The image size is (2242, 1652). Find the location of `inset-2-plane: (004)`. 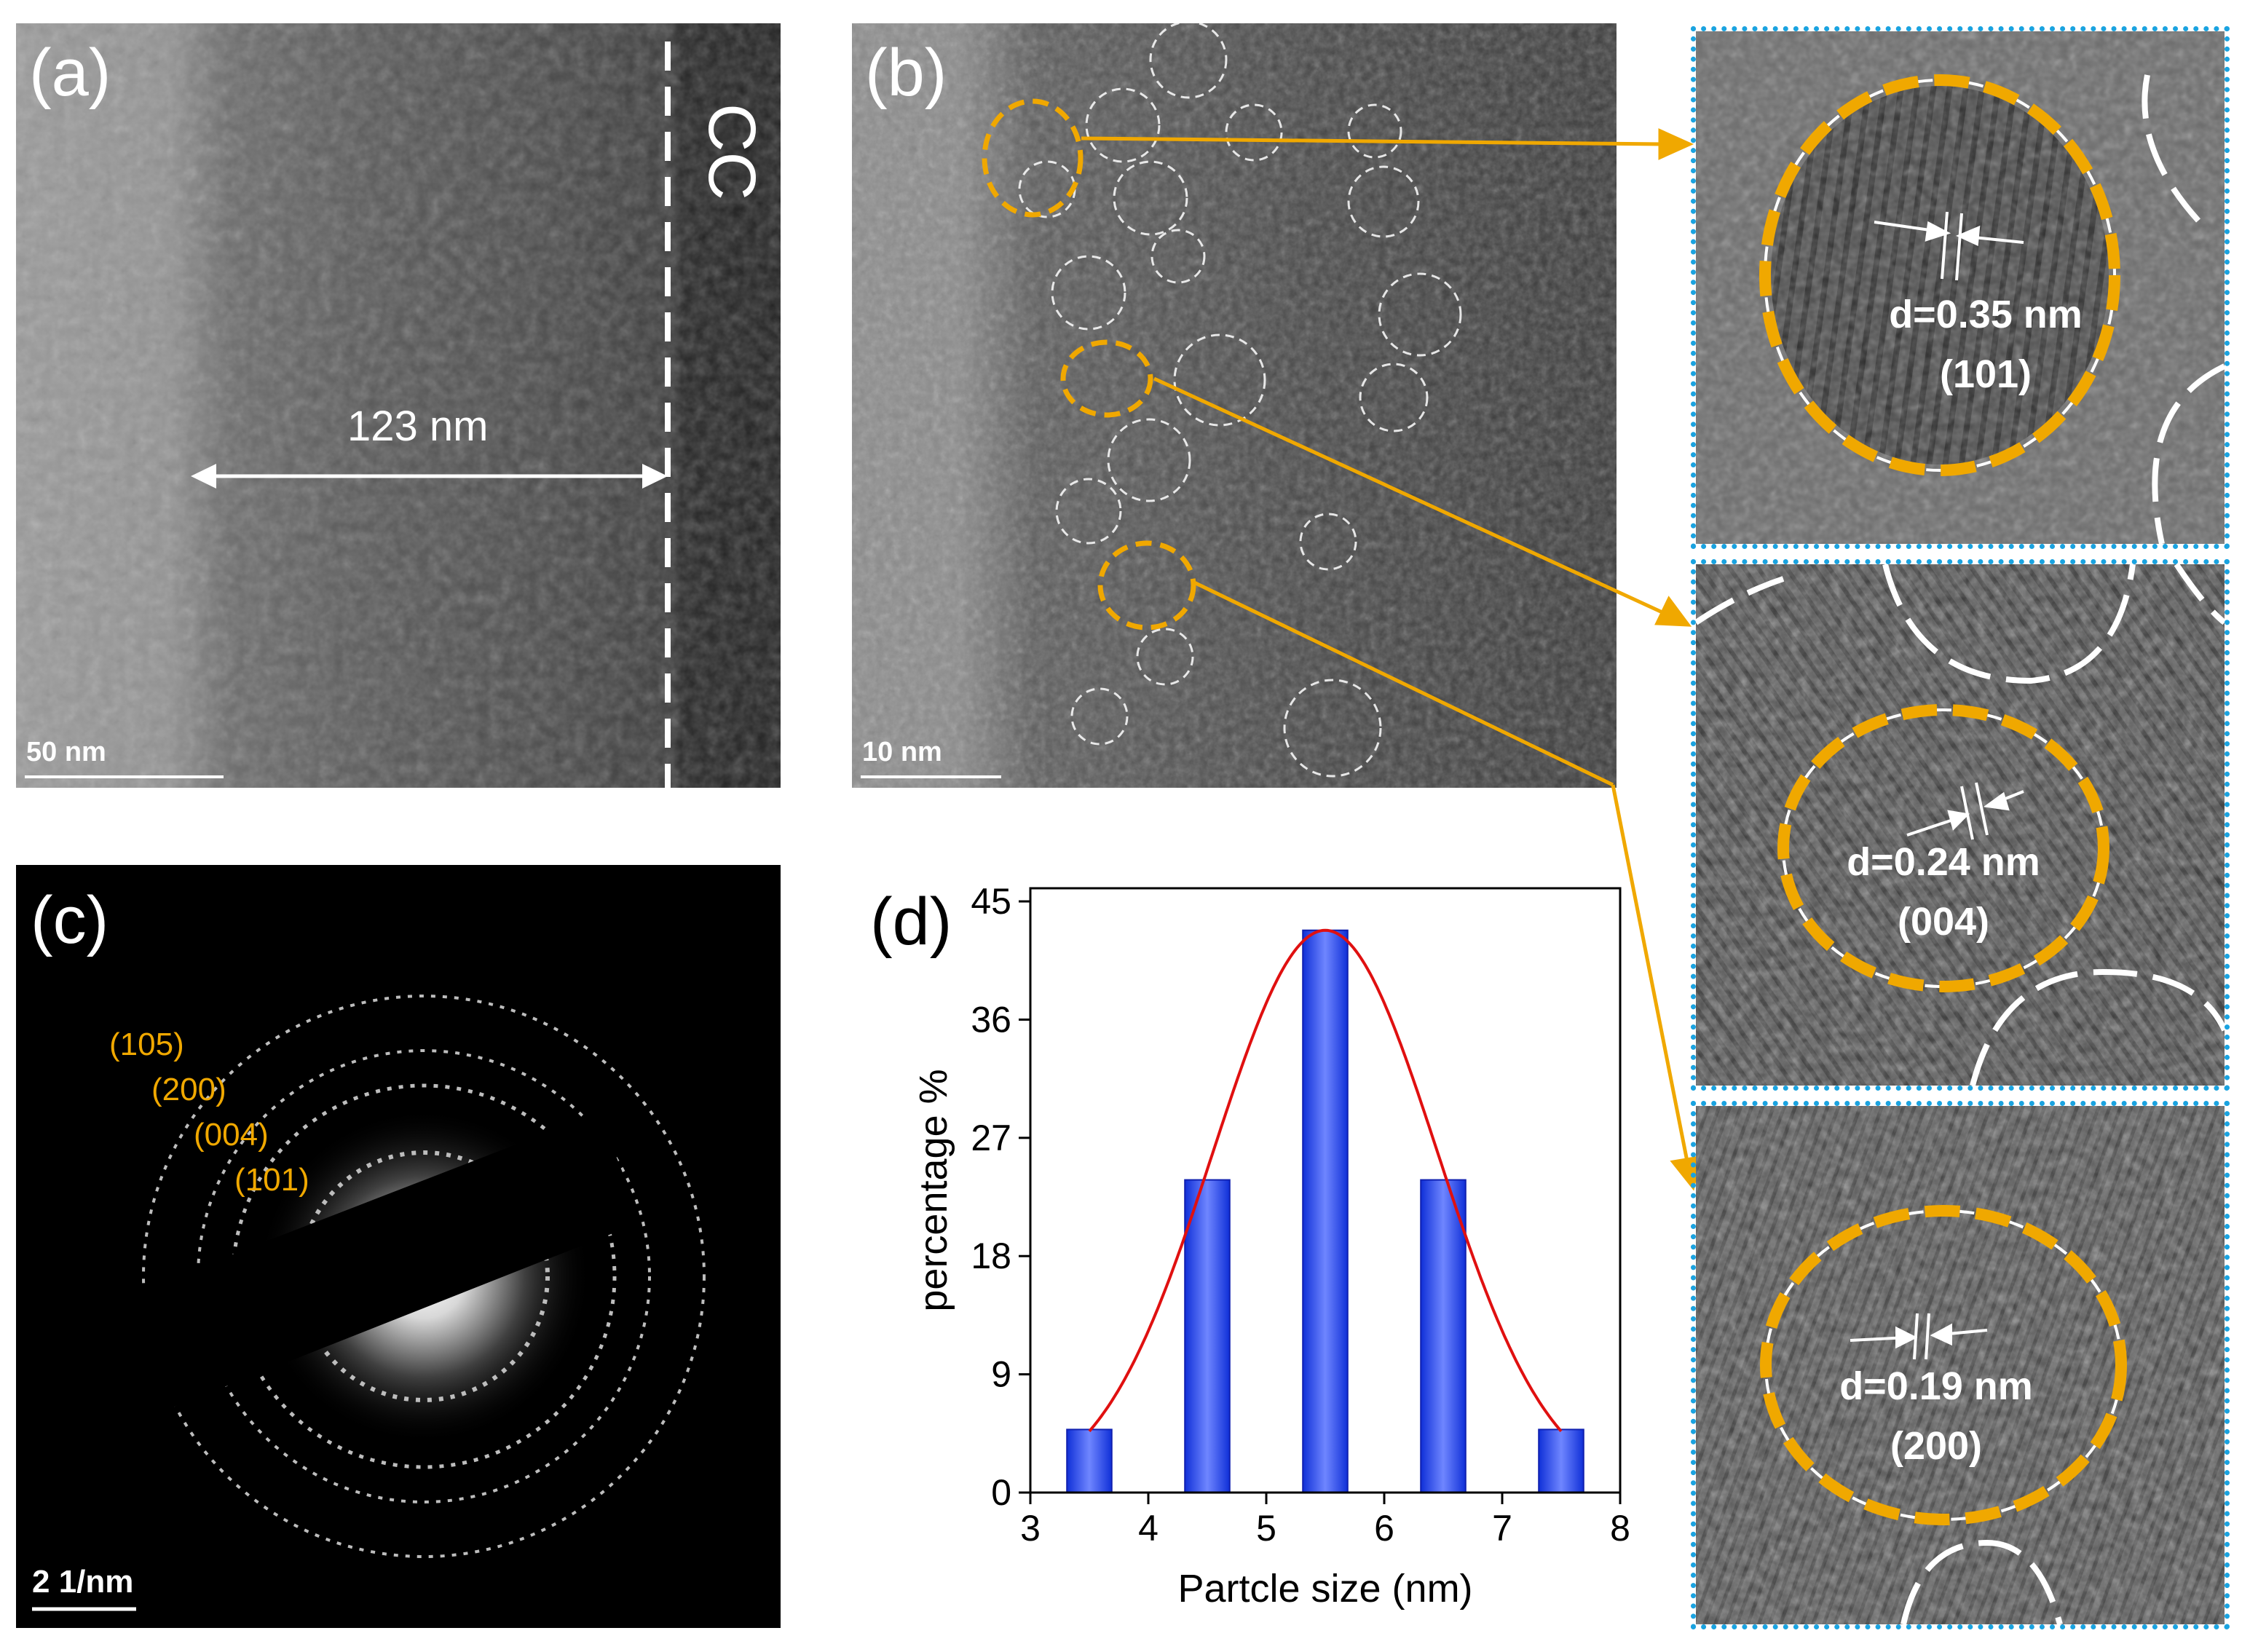

inset-2-plane: (004) is located at coordinates (1943, 922).